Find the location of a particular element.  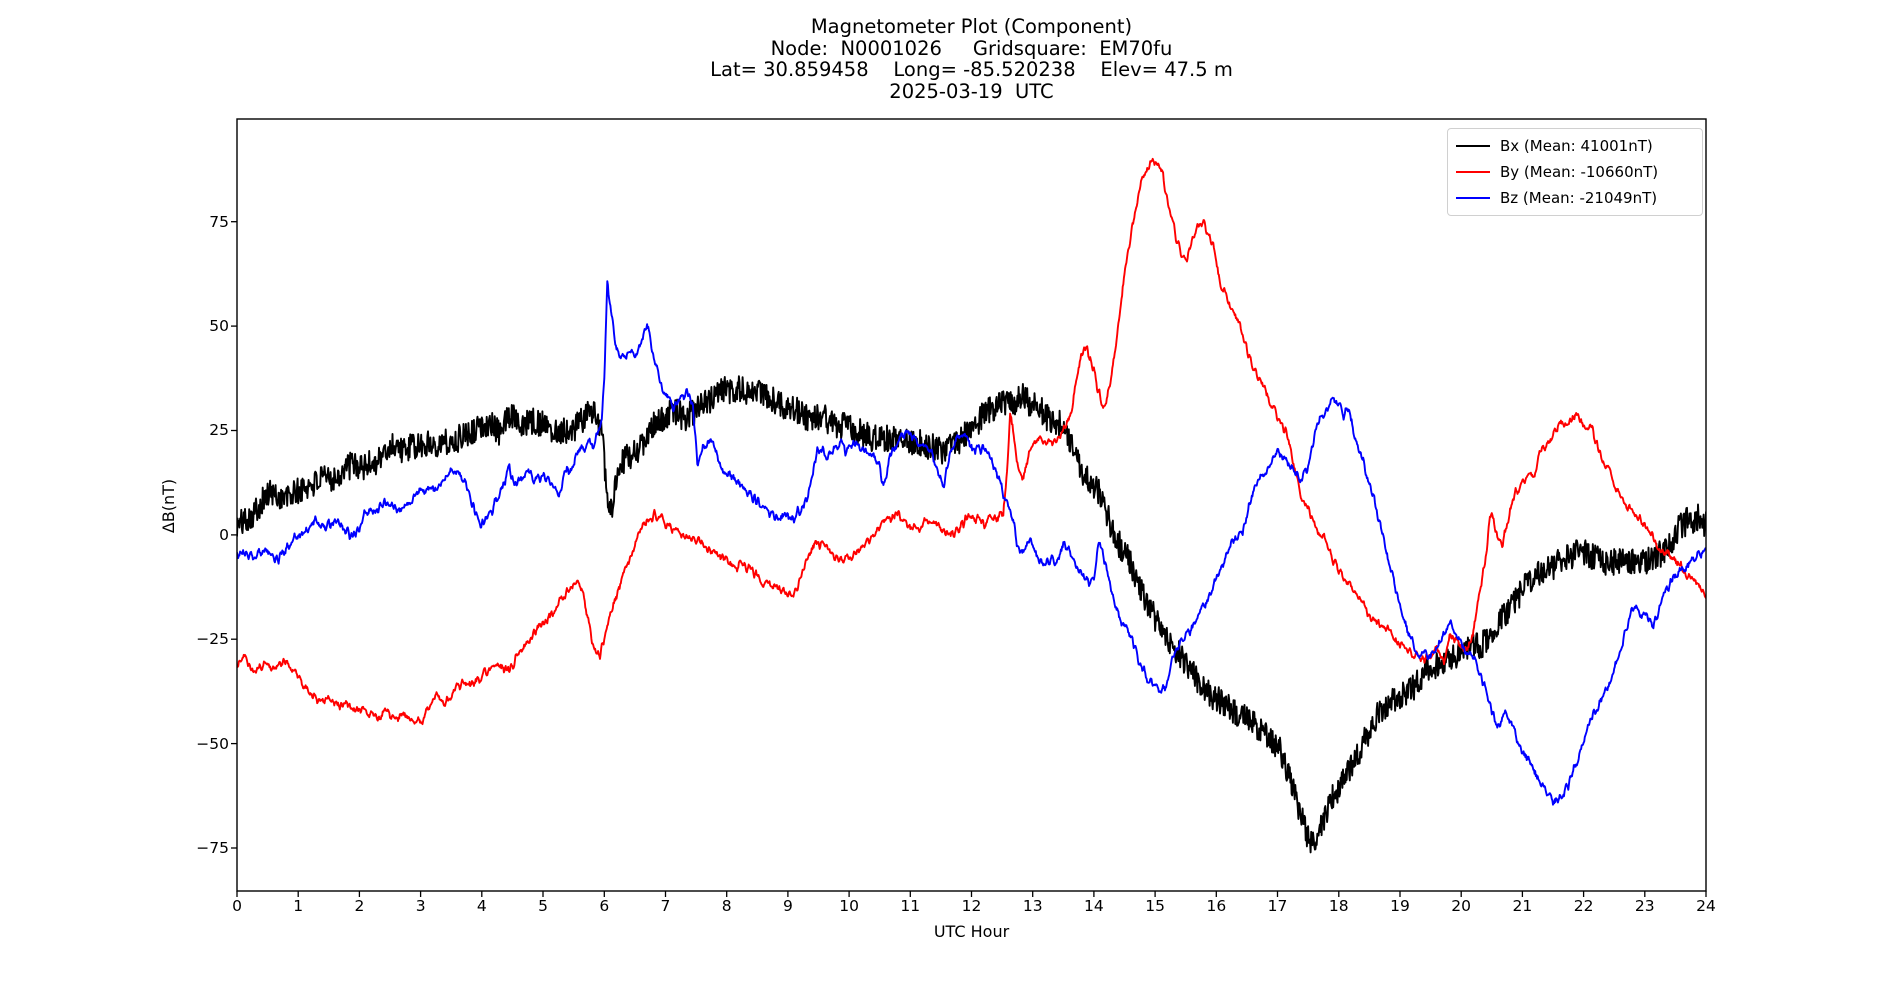

x-tick-label: 23 is located at coordinates (1644, 906).